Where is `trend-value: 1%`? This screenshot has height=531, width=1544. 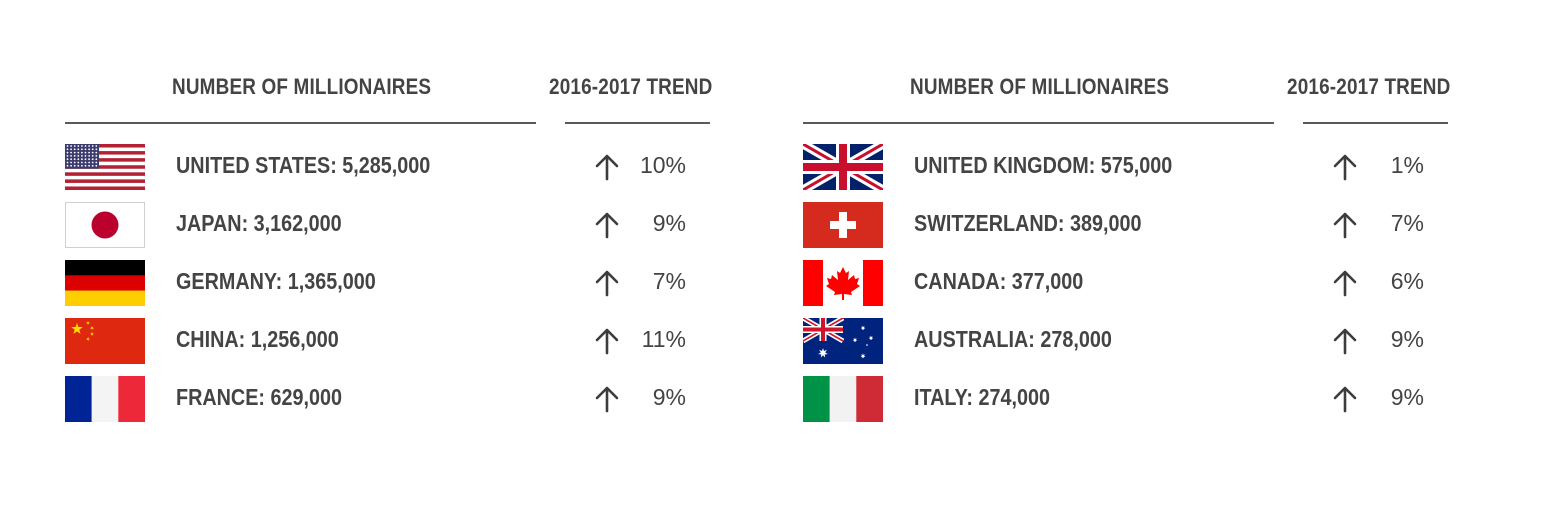 trend-value: 1% is located at coordinates (1407, 165).